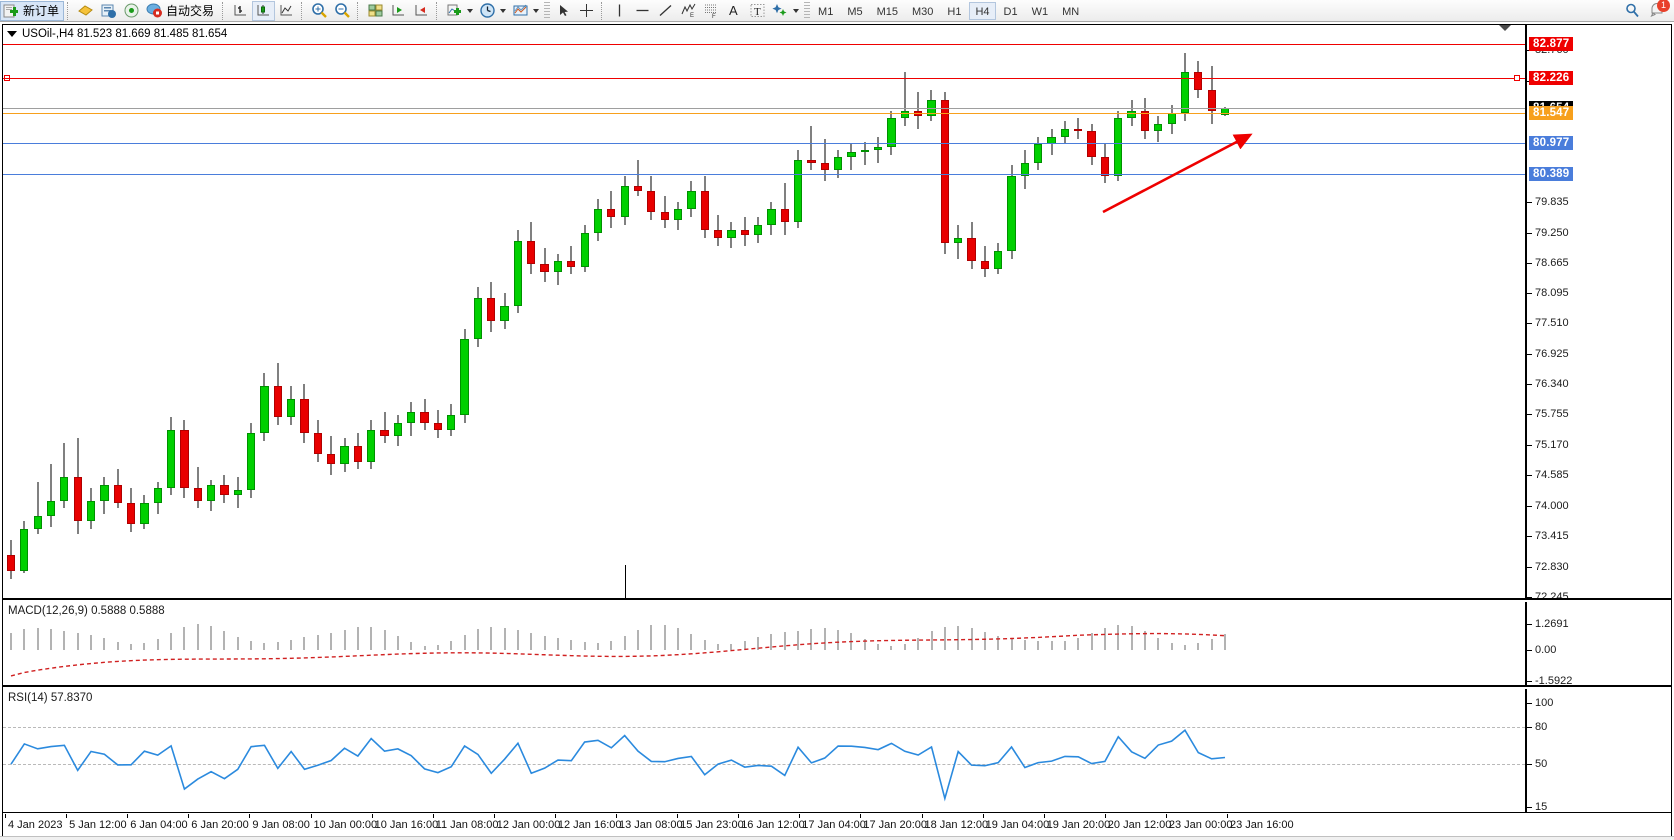 The image size is (1674, 840). I want to click on chevron-down-icon-shapes, so click(796, 10).